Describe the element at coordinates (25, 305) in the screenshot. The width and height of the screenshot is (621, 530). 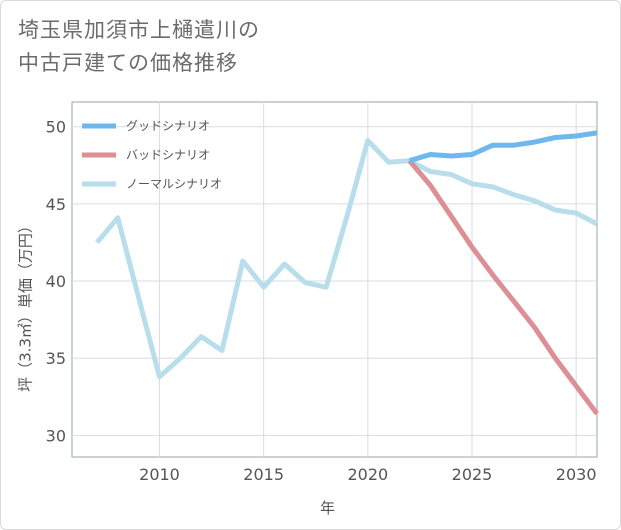
I see `y-axis-label: 坪（3.3㎡）単価（万円）` at that location.